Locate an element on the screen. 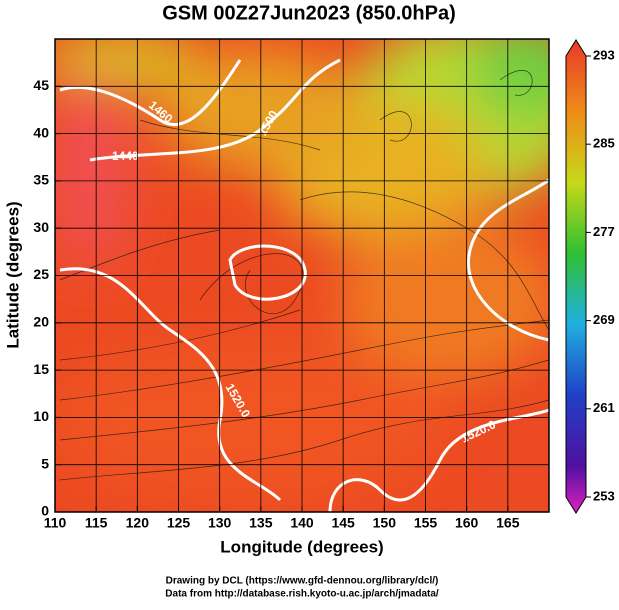 The width and height of the screenshot is (619, 610). x-tick-label: 140 is located at coordinates (302, 523).